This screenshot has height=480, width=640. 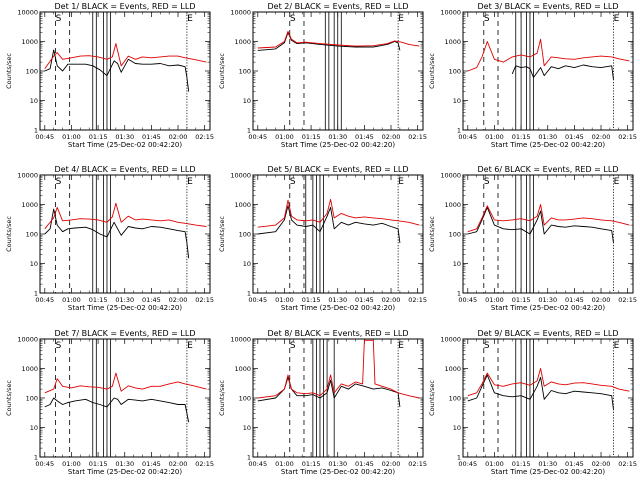 What do you see at coordinates (338, 169) in the screenshot?
I see `chart-title: Det 5/ BLACK = Events, RED = LLD` at bounding box center [338, 169].